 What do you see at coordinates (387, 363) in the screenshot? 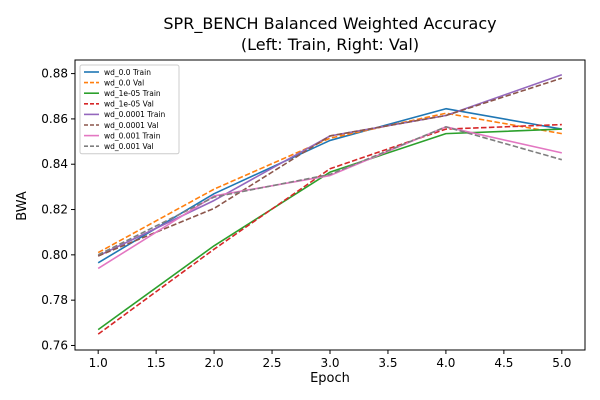
I see `x-tick-label: 3.5` at bounding box center [387, 363].